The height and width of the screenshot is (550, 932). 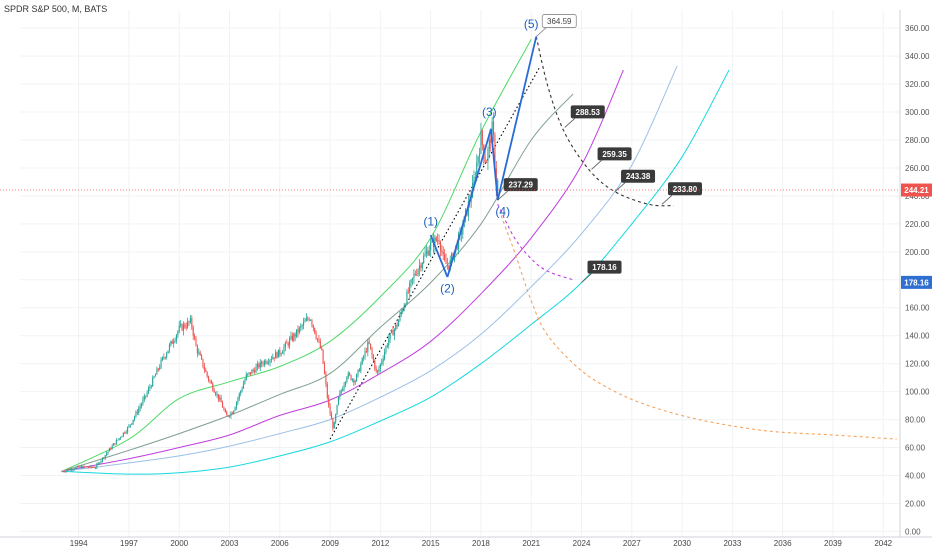 What do you see at coordinates (431, 543) in the screenshot?
I see `x-tick-label: 2015` at bounding box center [431, 543].